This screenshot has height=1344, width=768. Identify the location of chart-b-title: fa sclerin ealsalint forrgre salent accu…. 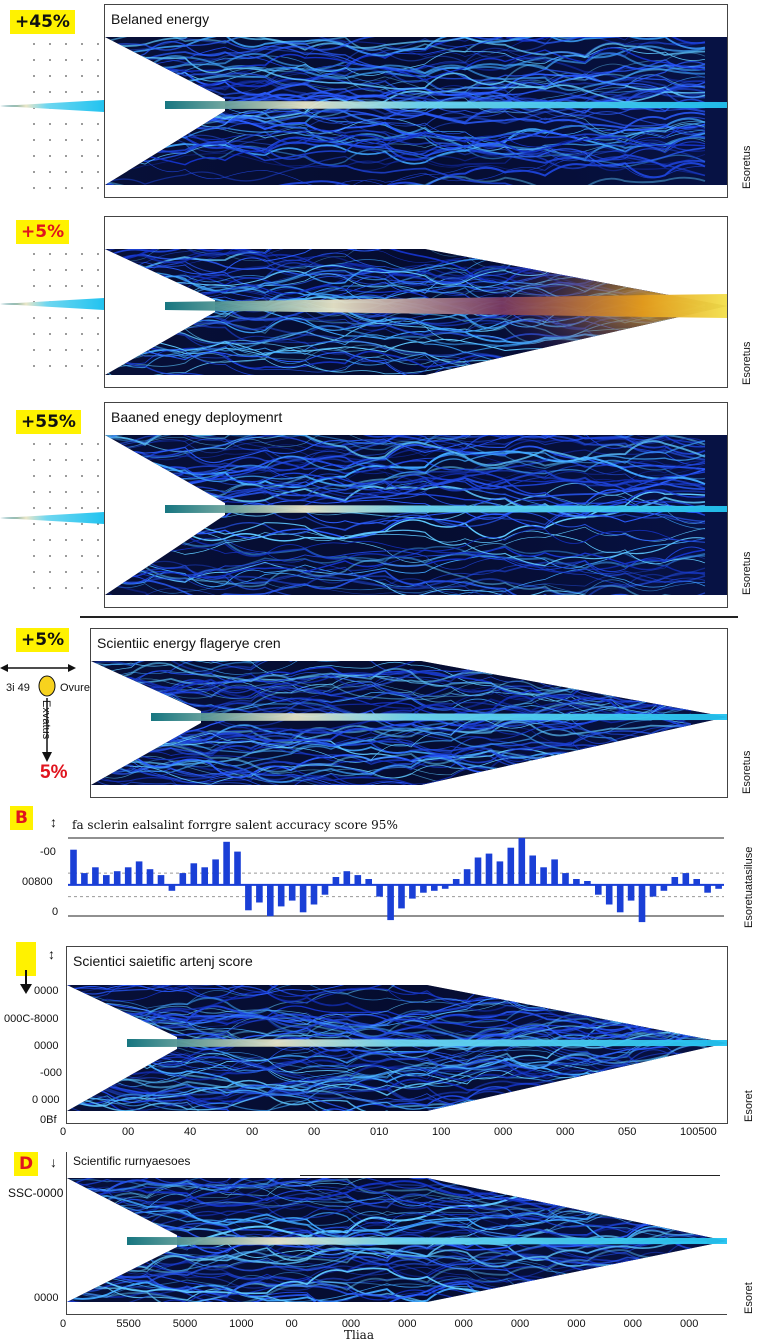
(235, 825).